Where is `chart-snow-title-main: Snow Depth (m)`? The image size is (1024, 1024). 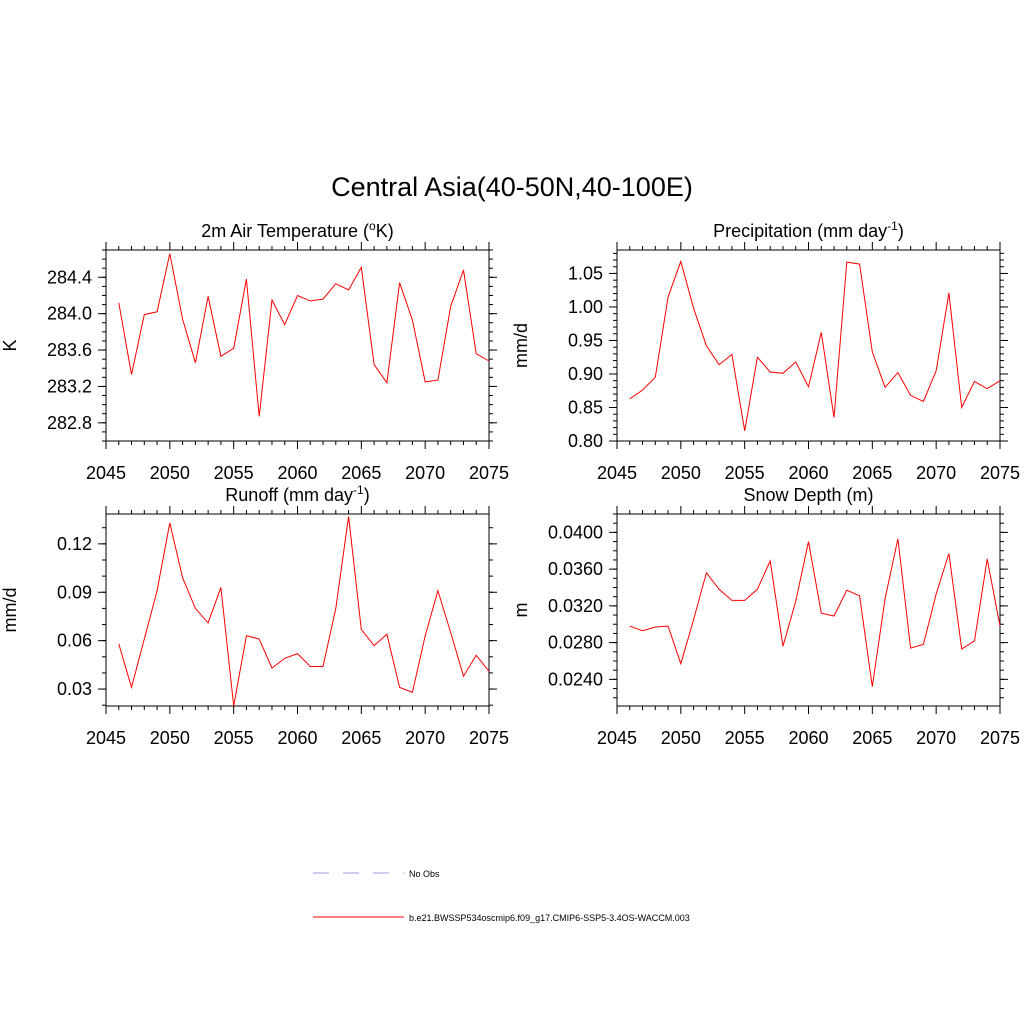
chart-snow-title-main: Snow Depth (m) is located at coordinates (808, 495).